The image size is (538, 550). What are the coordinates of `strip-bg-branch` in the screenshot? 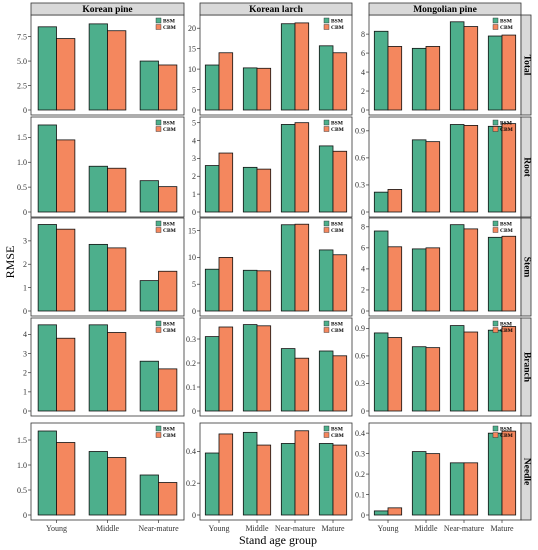 It's located at (526, 367).